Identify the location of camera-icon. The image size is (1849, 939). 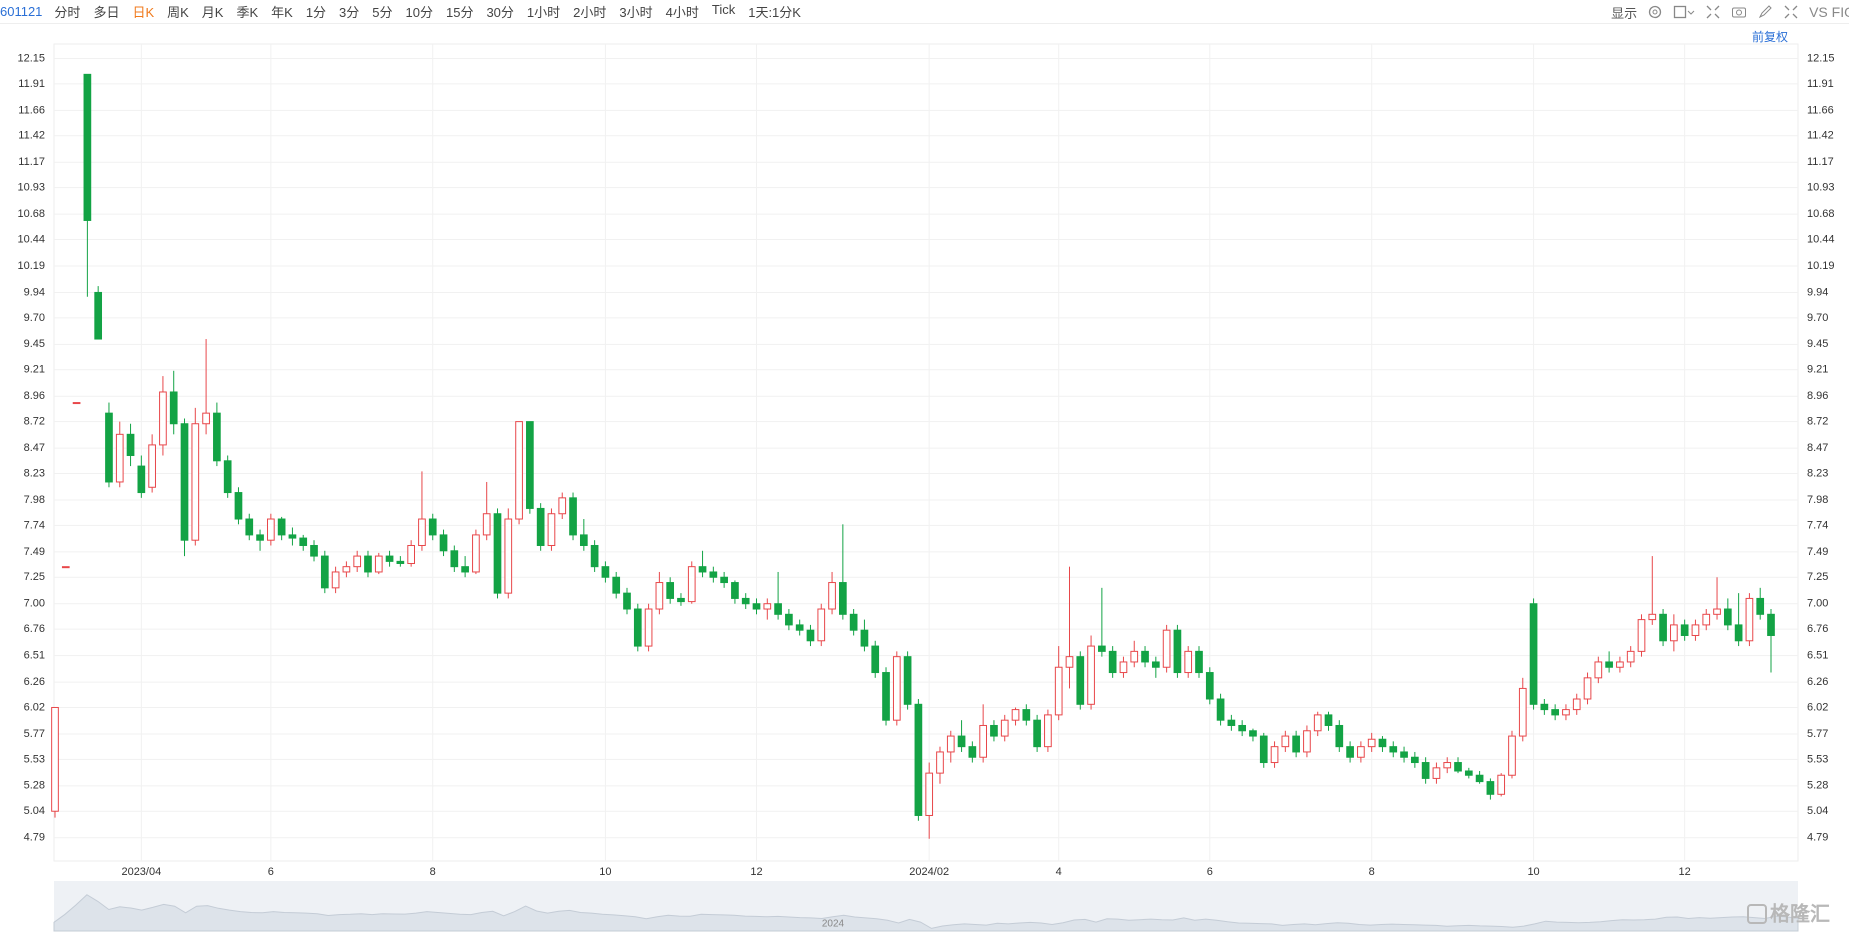
(1739, 12).